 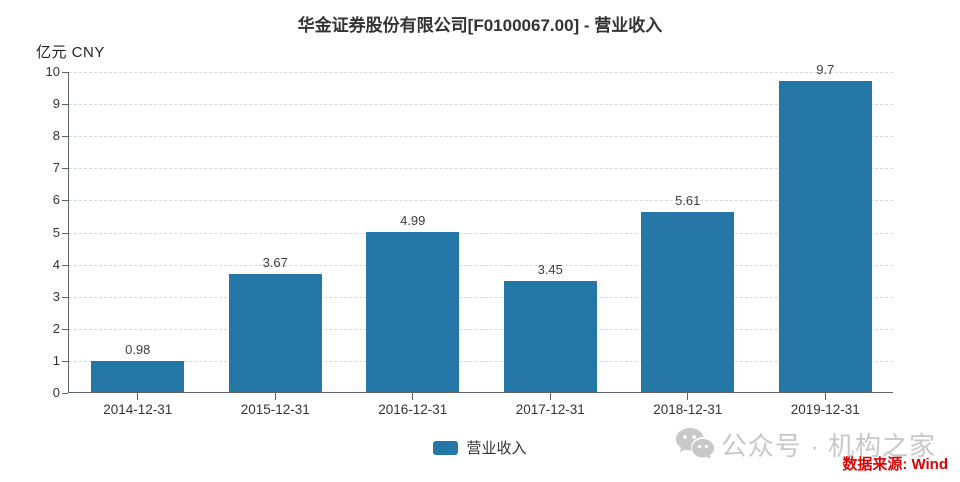 I want to click on y-axis-unit-label: 亿元 CNY, so click(x=70, y=52).